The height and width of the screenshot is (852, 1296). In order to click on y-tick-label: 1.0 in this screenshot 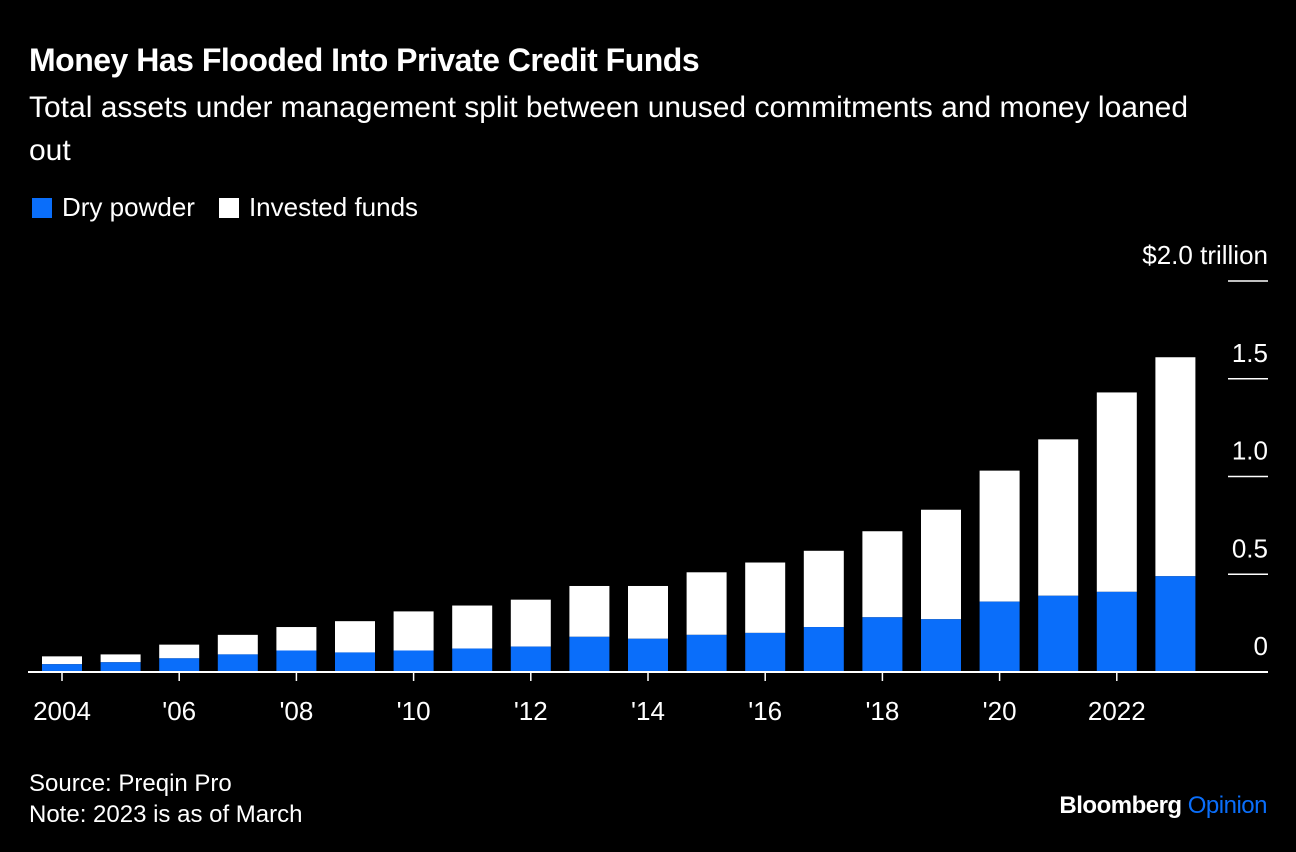, I will do `click(1250, 451)`.